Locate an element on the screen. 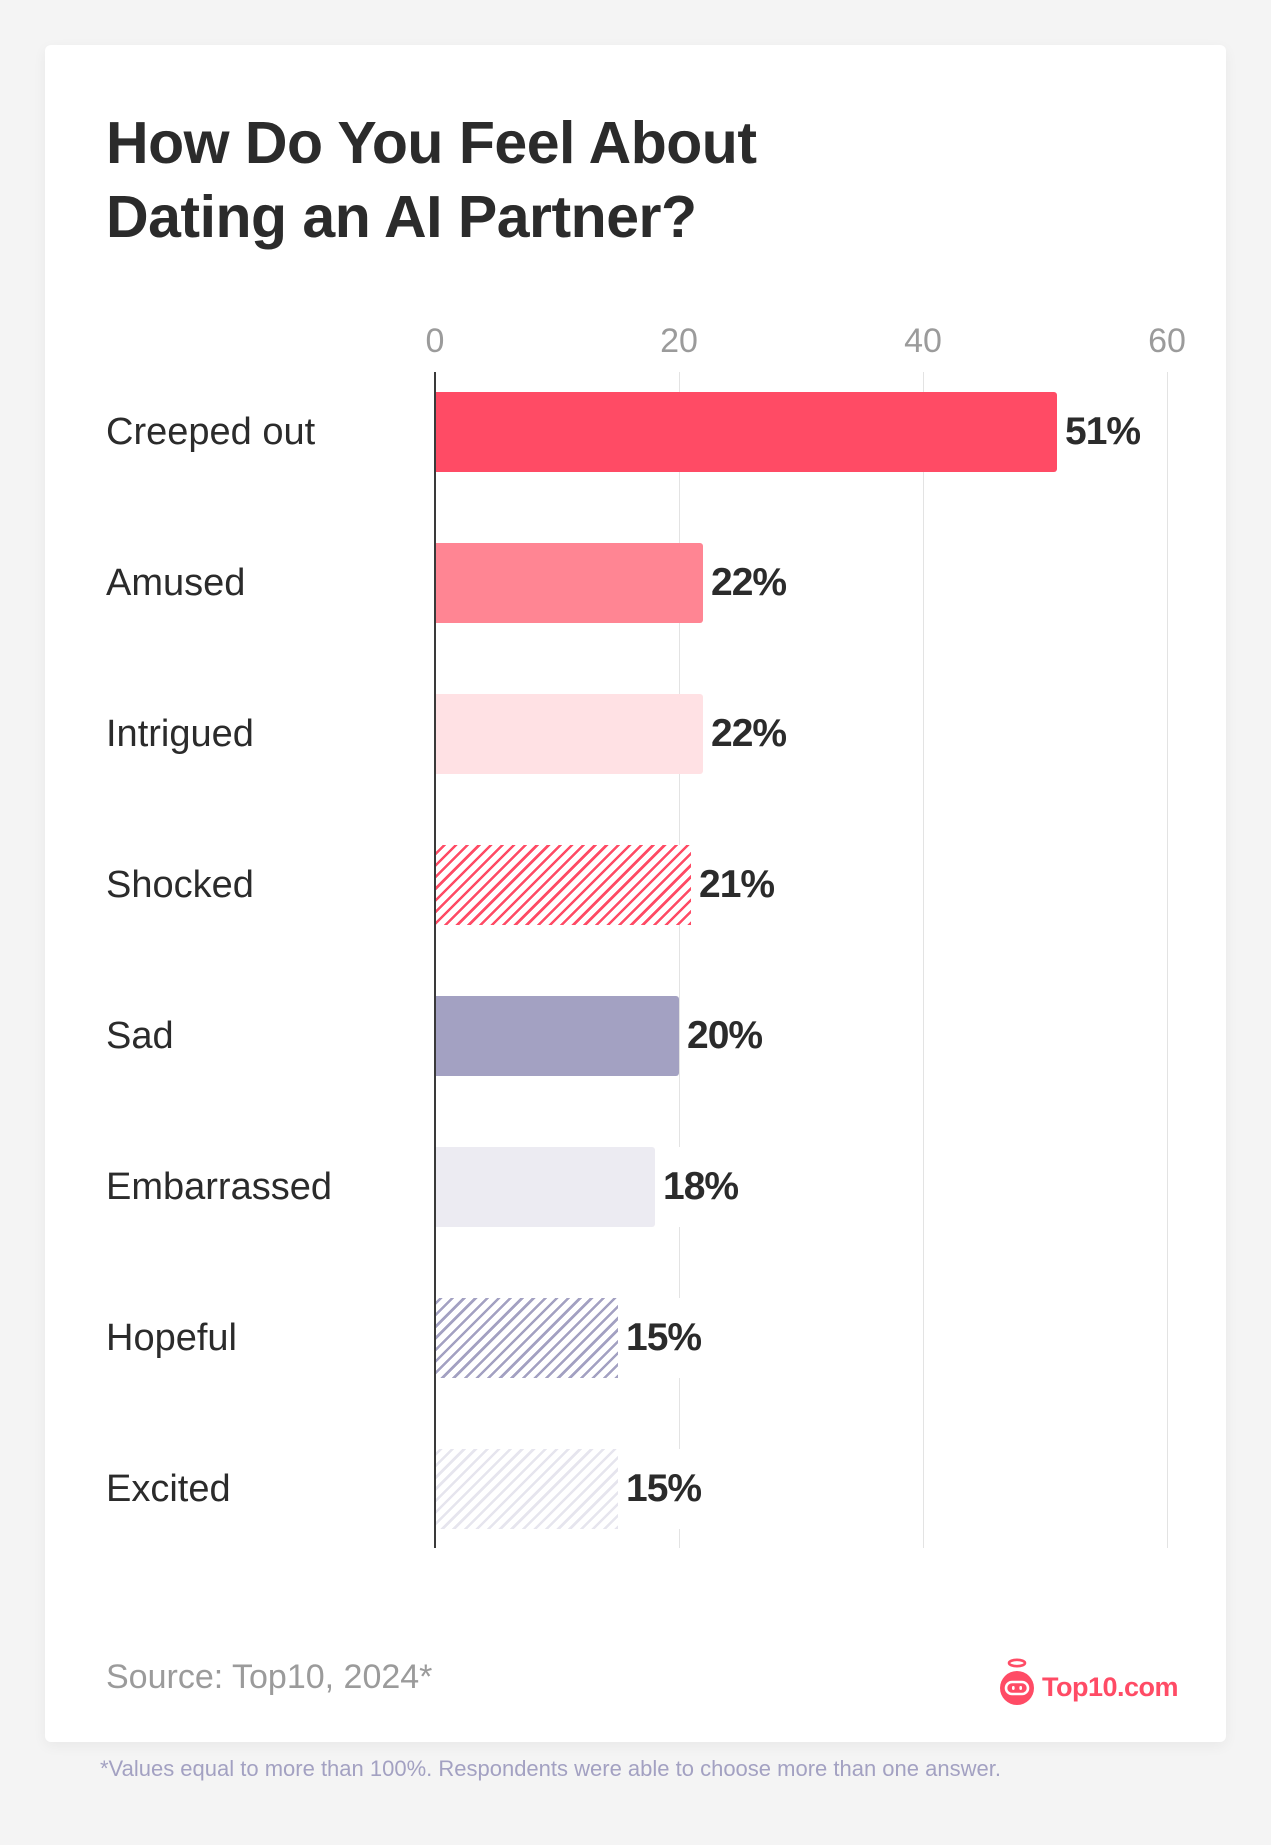  logo-text: Top10.com is located at coordinates (1110, 1687).